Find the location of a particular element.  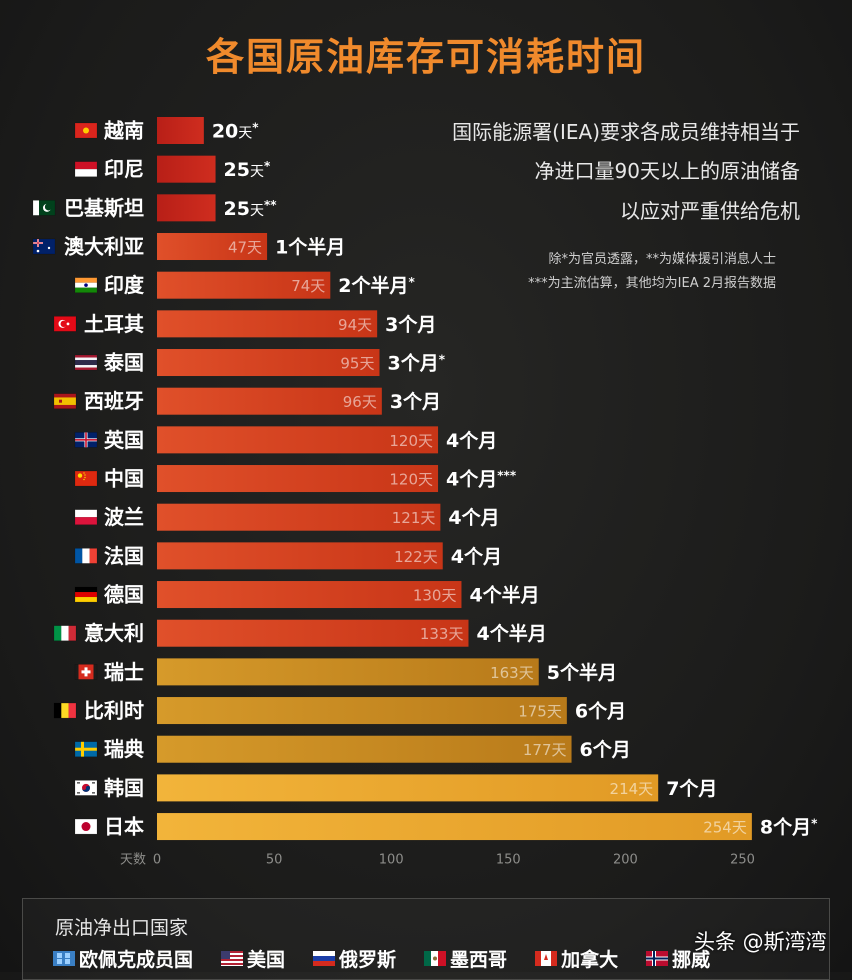

x-tick-200: 200 is located at coordinates (625, 860).